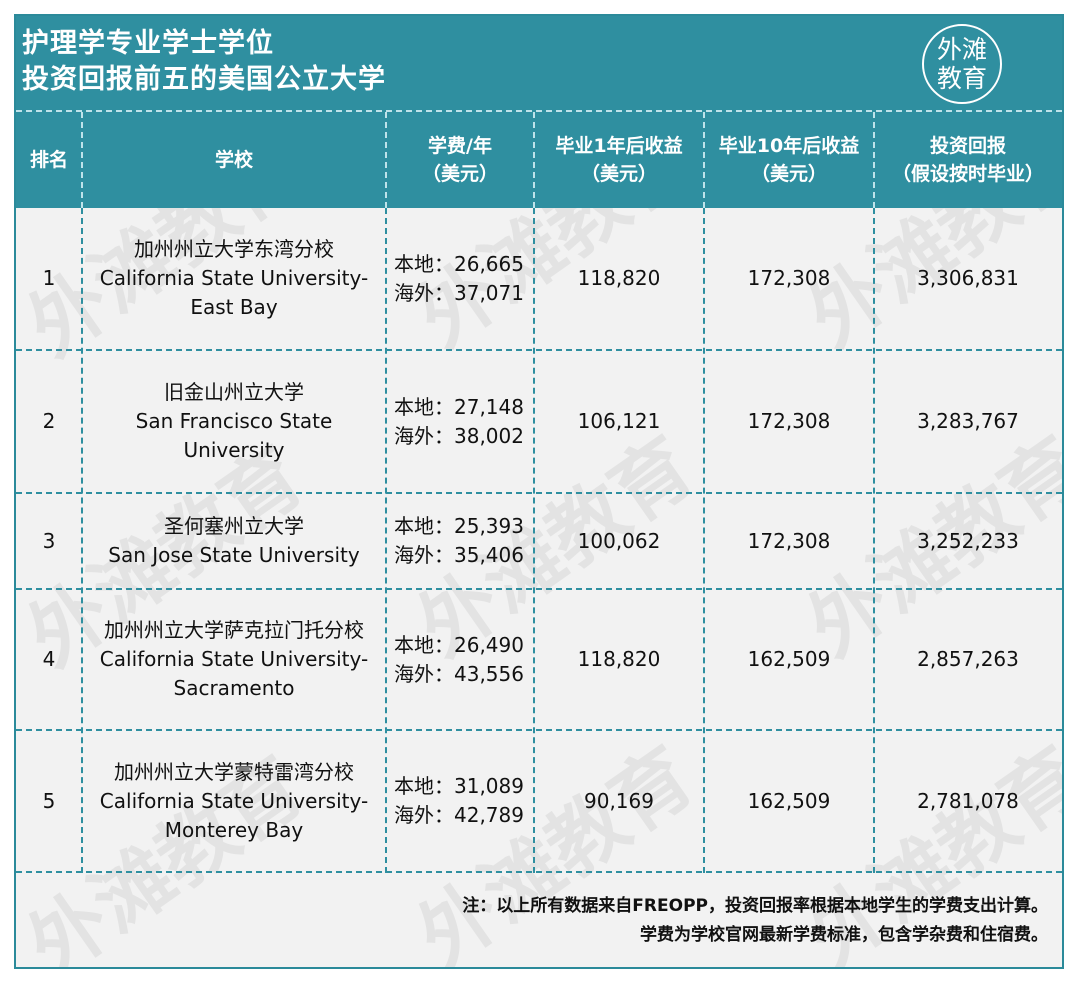  I want to click on cell-rank: 2, so click(49, 421).